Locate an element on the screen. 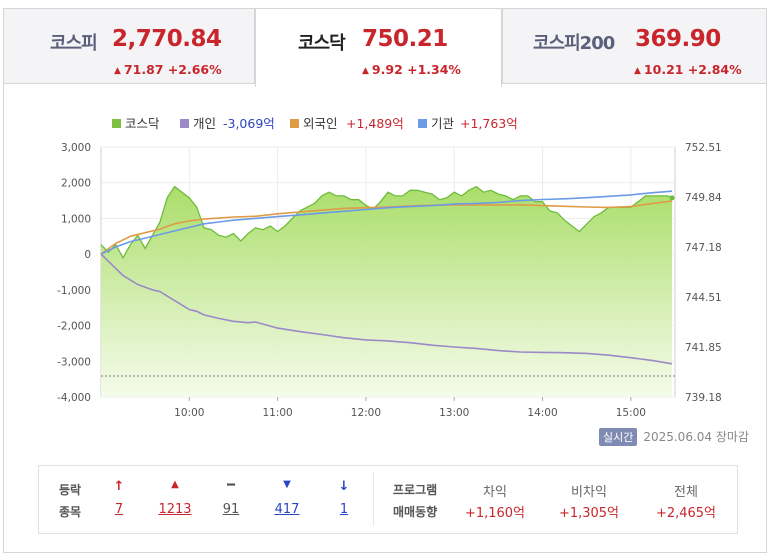 The image size is (769, 554). y-left-tick-label: -4,000 is located at coordinates (74, 398).